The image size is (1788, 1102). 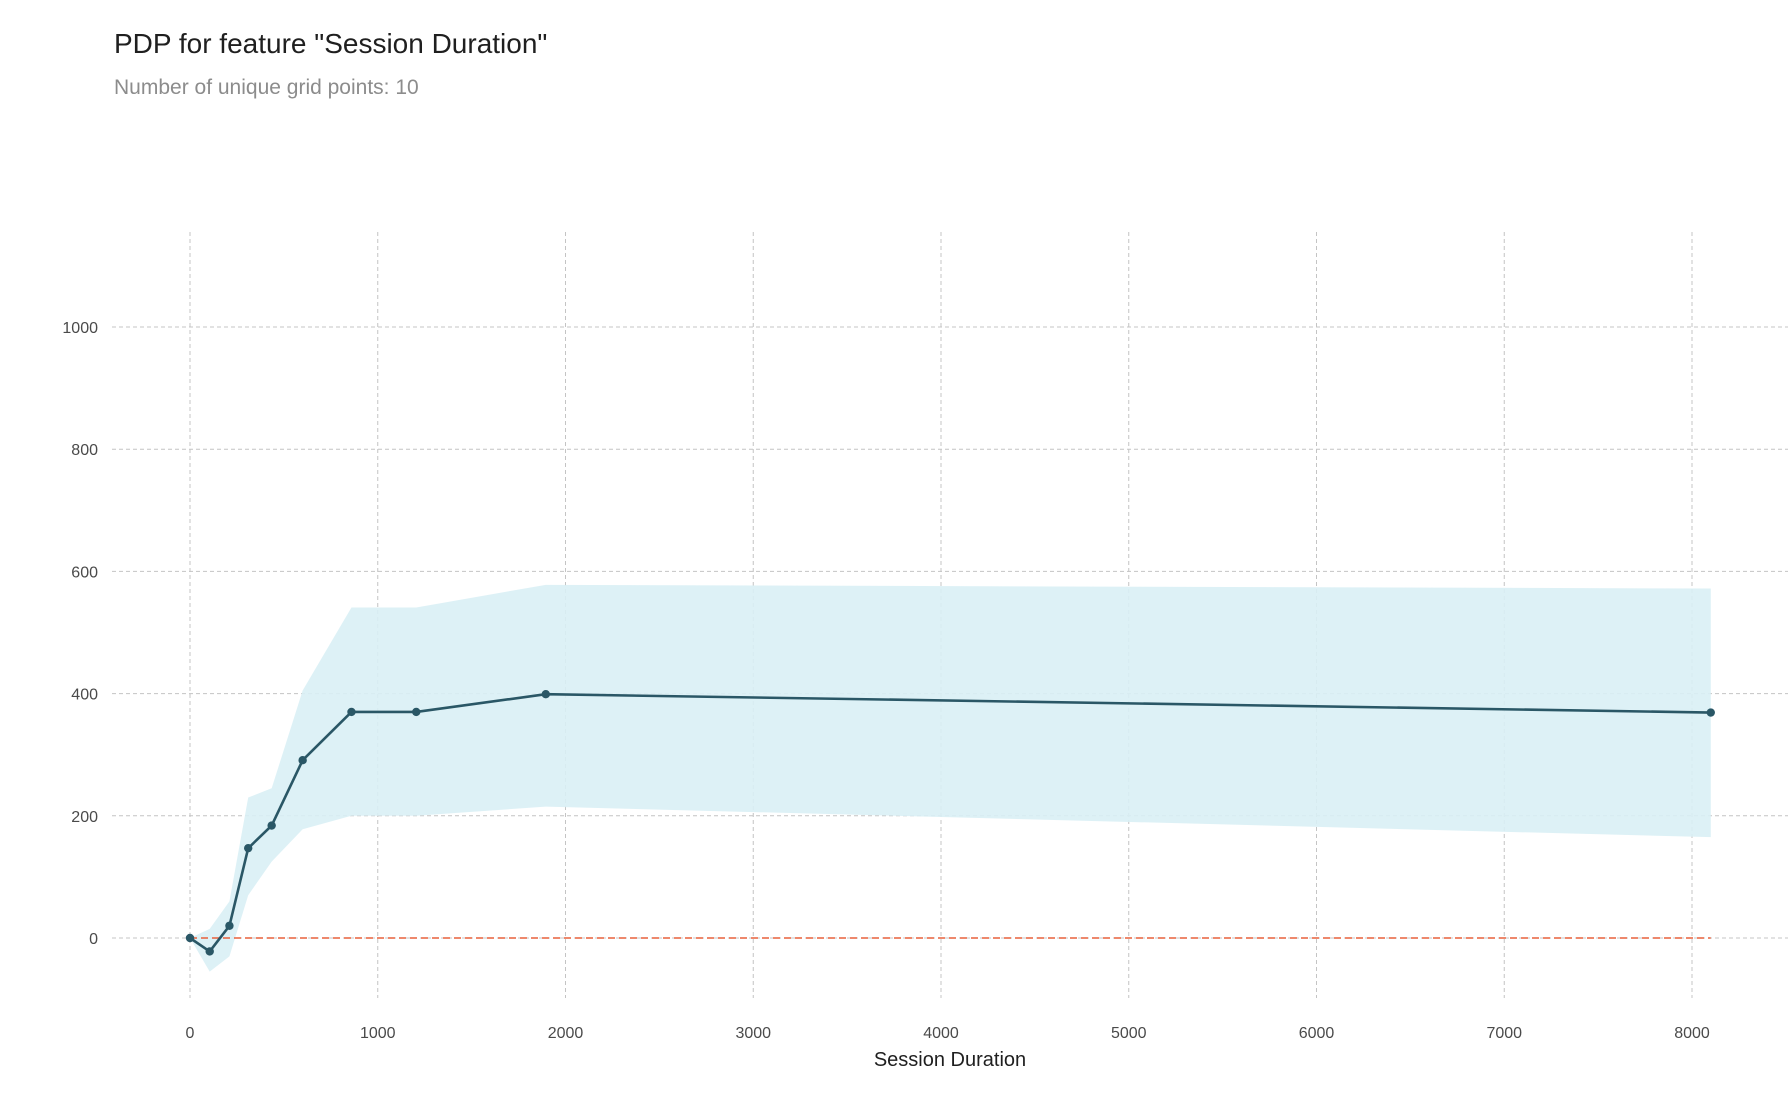 What do you see at coordinates (941, 1033) in the screenshot?
I see `x-tick-label: 4000` at bounding box center [941, 1033].